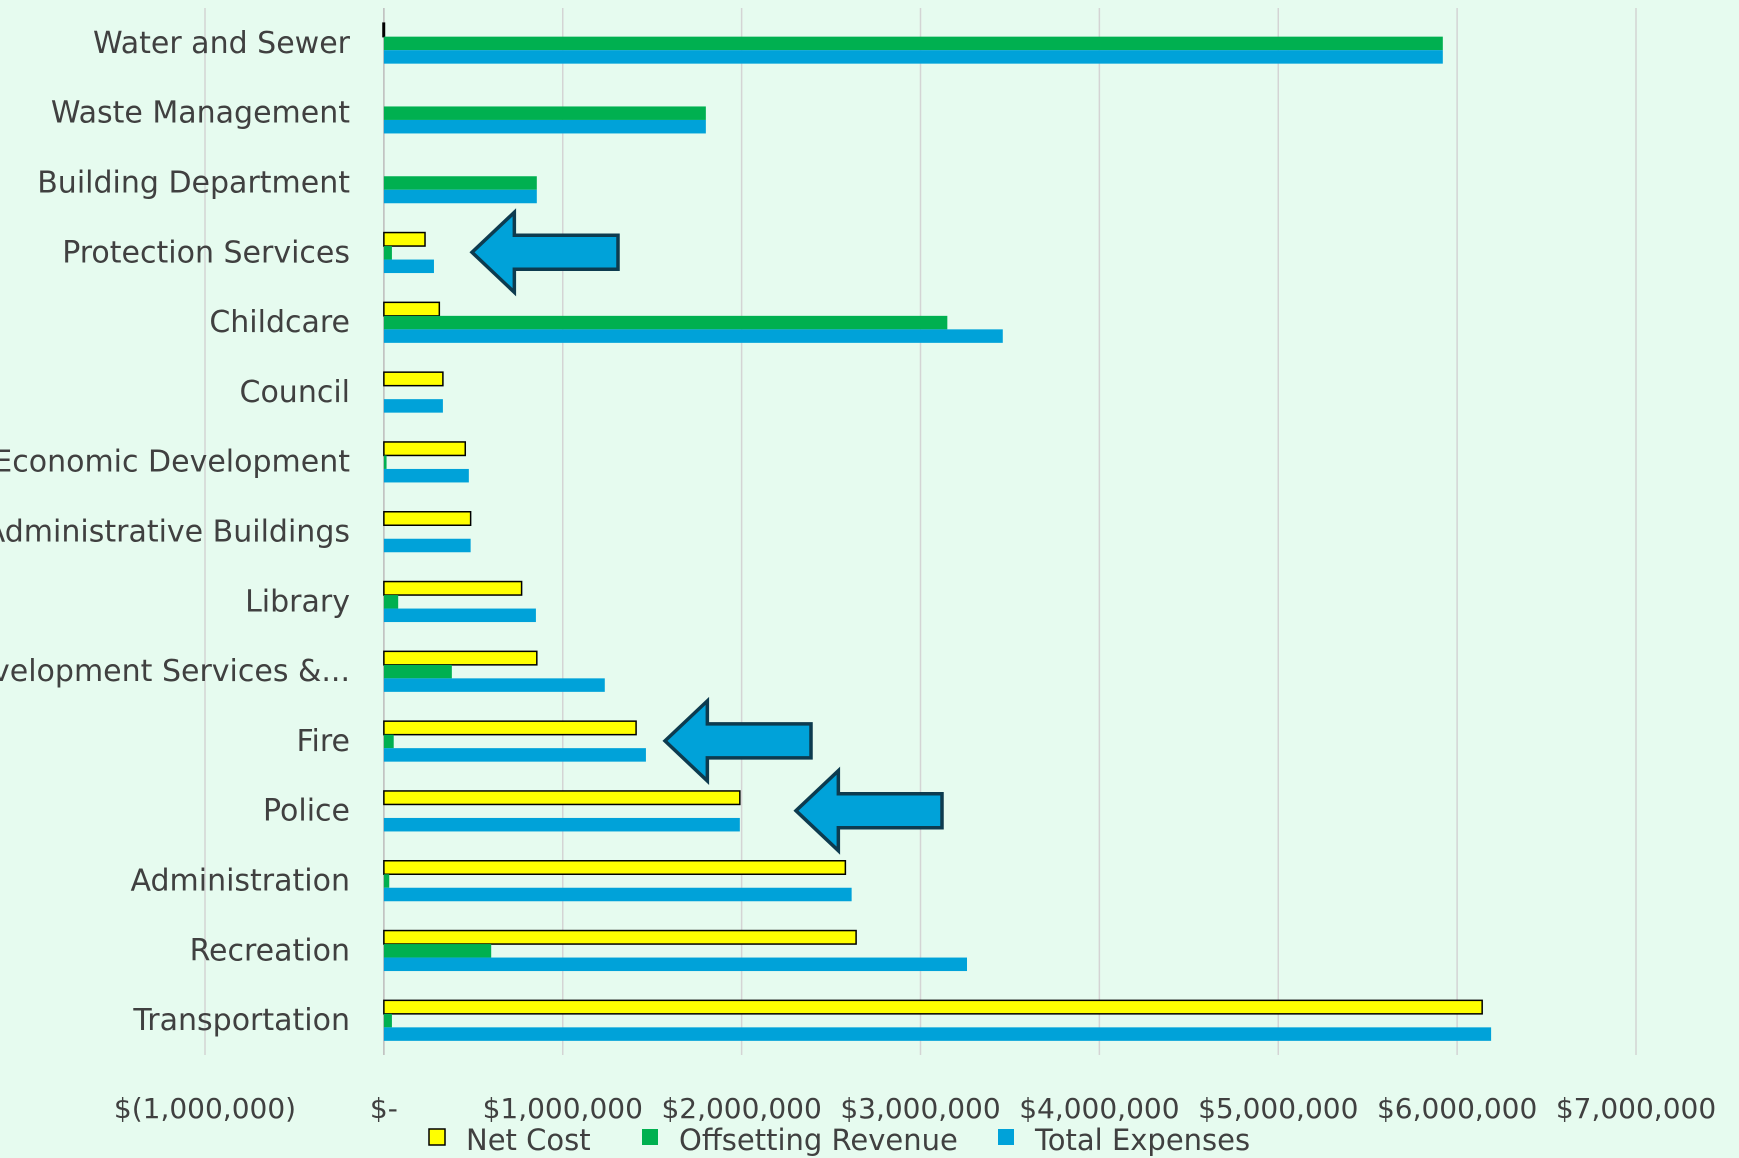  Describe the element at coordinates (562, 798) in the screenshot. I see `bar-net-cost-police` at that location.